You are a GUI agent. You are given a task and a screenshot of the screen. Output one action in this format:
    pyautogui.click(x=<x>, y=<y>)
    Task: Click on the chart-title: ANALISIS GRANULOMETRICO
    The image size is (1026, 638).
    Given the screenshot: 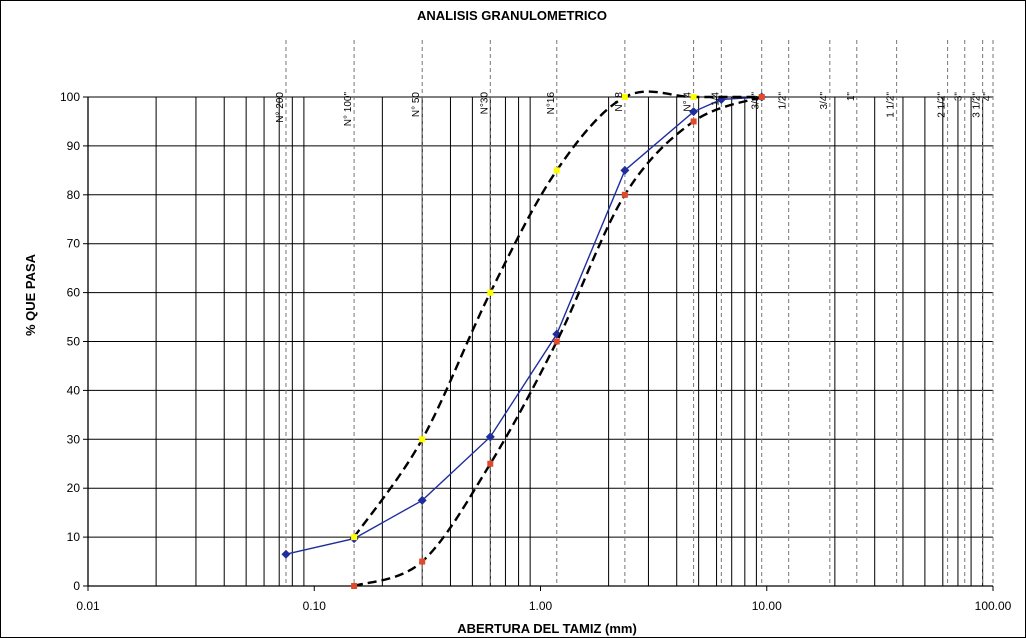 What is the action you would take?
    pyautogui.click(x=512, y=15)
    